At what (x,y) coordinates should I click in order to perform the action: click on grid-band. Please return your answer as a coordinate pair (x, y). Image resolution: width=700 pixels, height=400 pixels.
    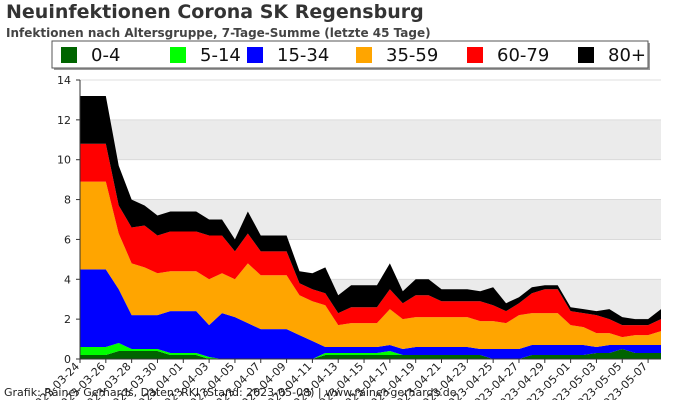
    Looking at the image, I should click on (370, 139).